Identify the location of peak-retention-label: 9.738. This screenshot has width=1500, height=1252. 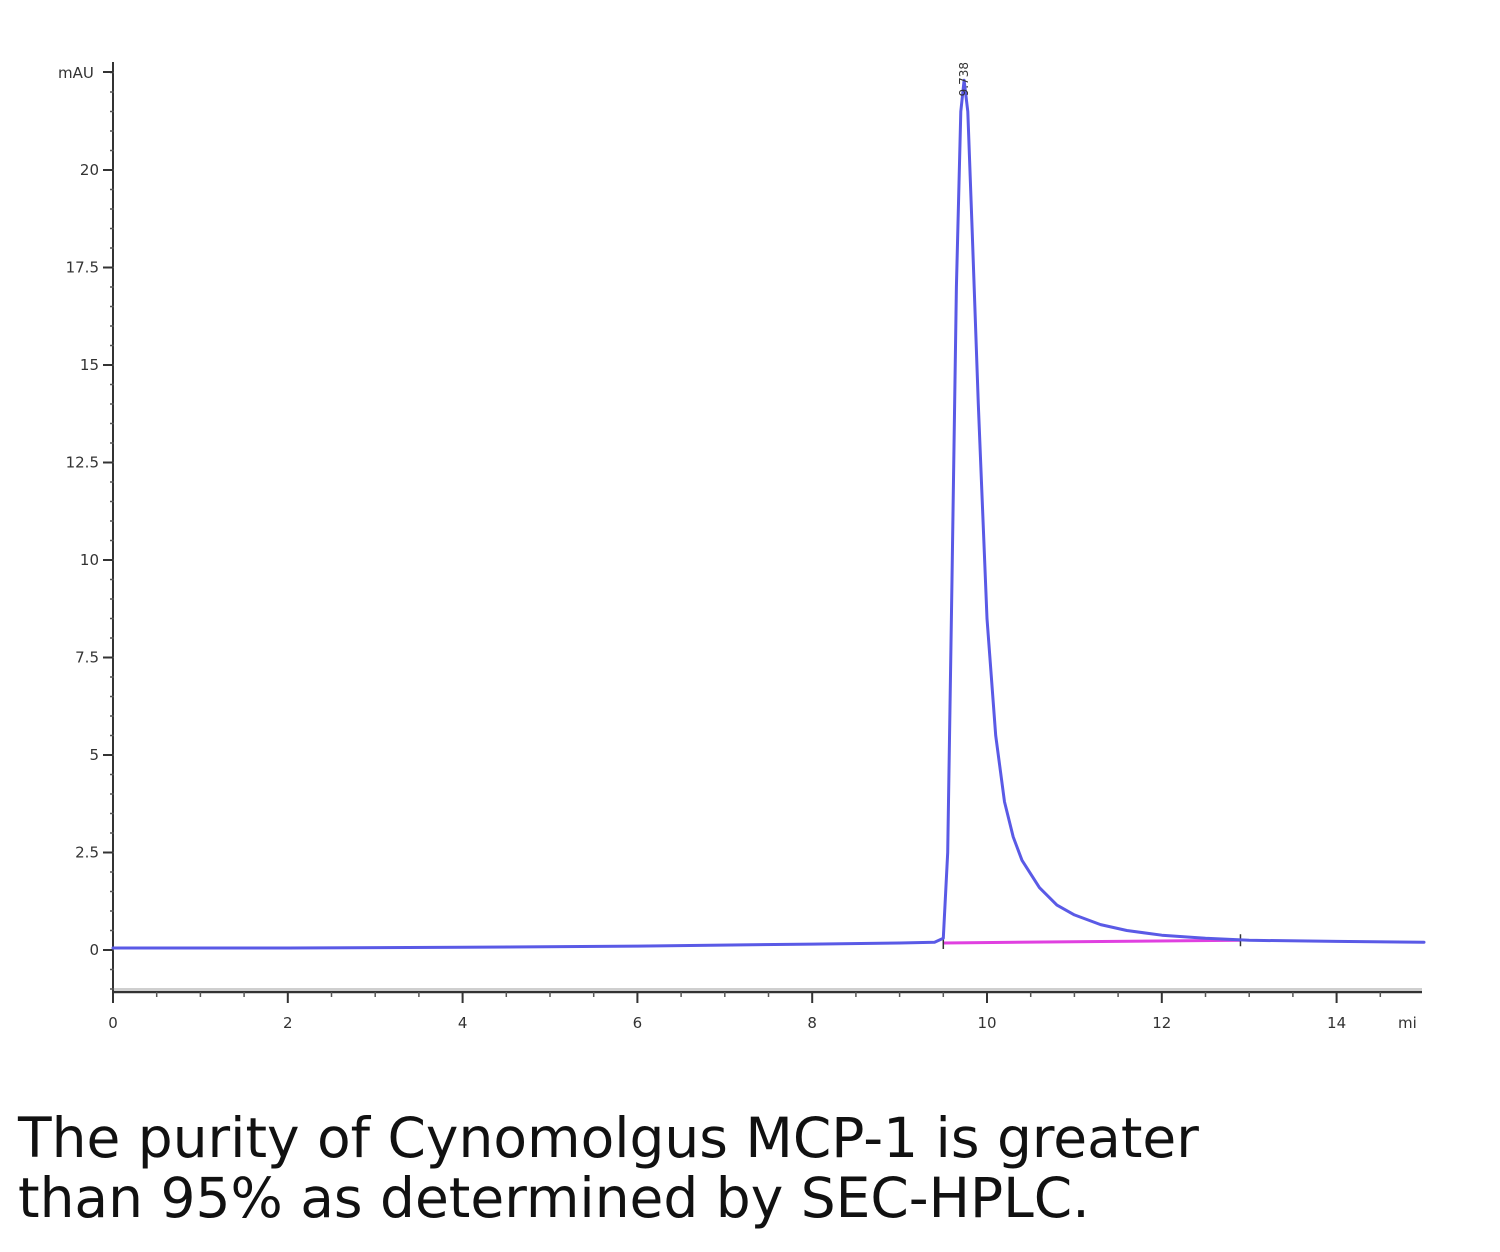
(964, 79).